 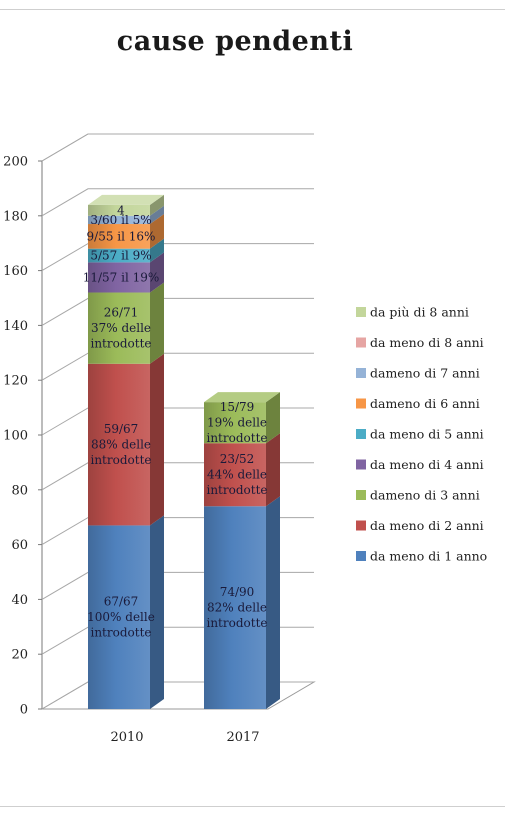 I want to click on y-tick-label: 20, so click(x=19, y=655).